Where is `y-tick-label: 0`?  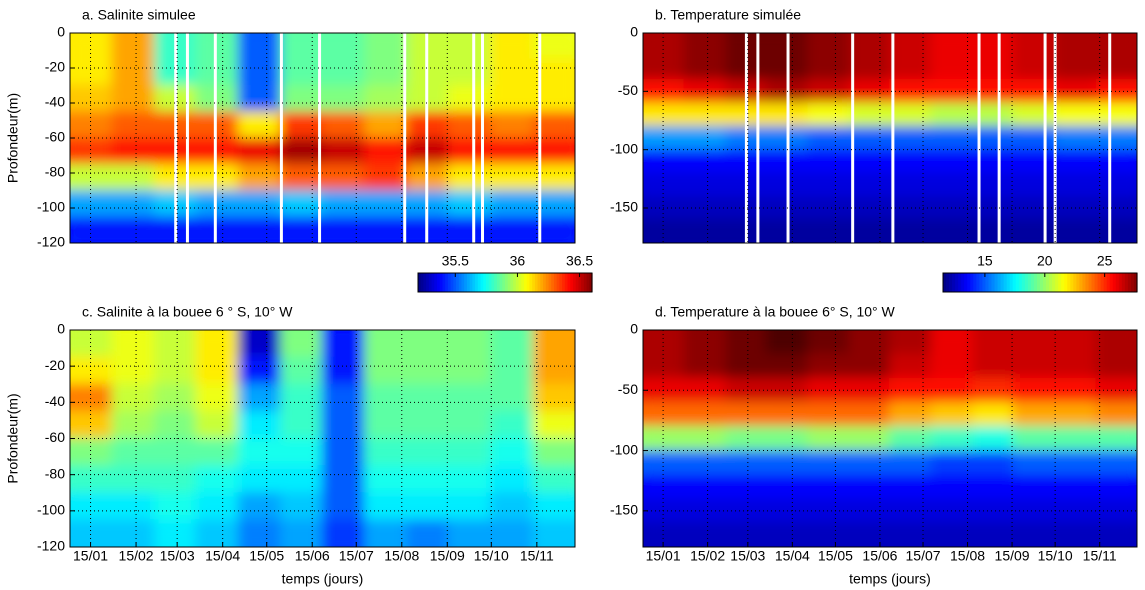
y-tick-label: 0 is located at coordinates (634, 32).